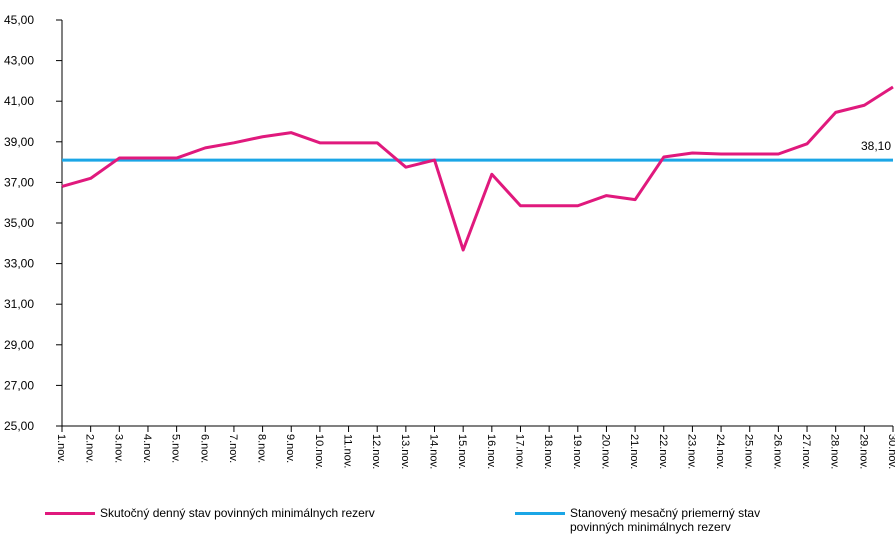 This screenshot has width=895, height=542. I want to click on x-tick-label: 25.nov., so click(749, 451).